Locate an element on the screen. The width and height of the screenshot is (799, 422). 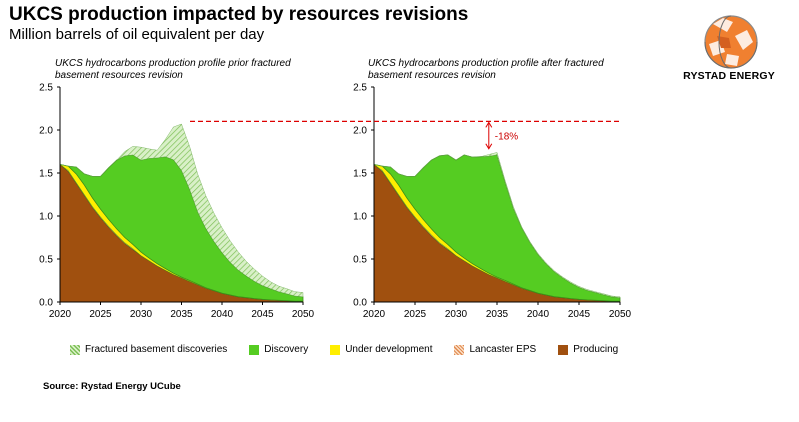
legend-swatch-under_development is located at coordinates (335, 349).